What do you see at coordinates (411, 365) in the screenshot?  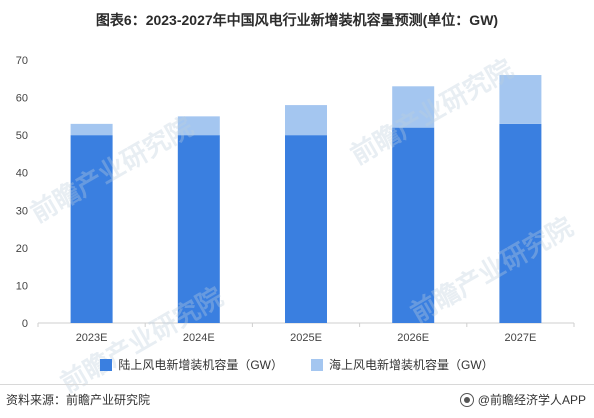 I see `legend-label-offshore: 海上风电新增装机容量（GW）` at bounding box center [411, 365].